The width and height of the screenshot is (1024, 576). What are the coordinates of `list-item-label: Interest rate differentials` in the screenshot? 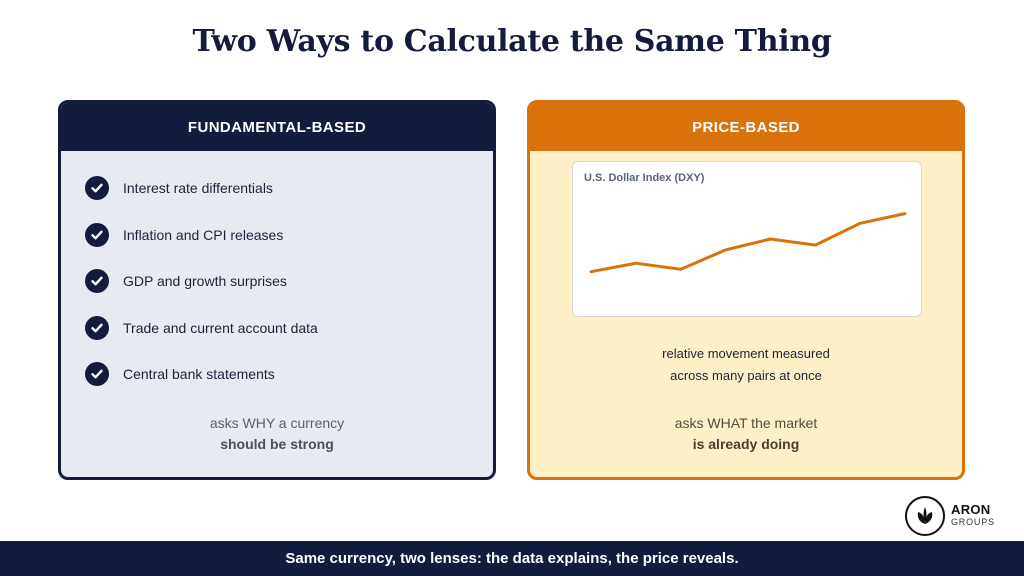 It's located at (198, 188).